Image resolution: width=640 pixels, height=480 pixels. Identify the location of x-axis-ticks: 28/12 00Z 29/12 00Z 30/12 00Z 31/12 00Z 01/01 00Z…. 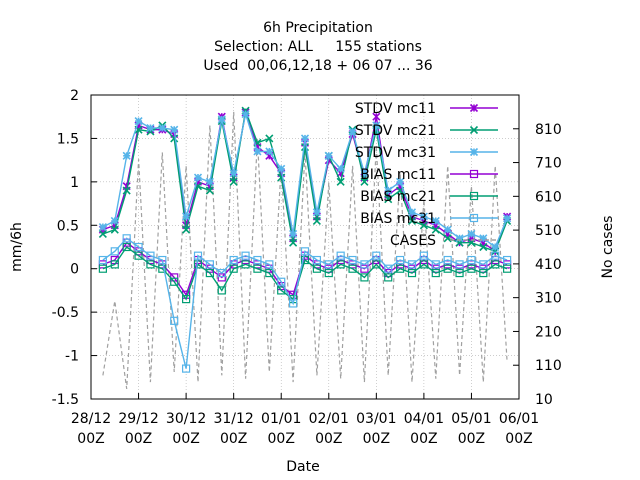
(305, 420).